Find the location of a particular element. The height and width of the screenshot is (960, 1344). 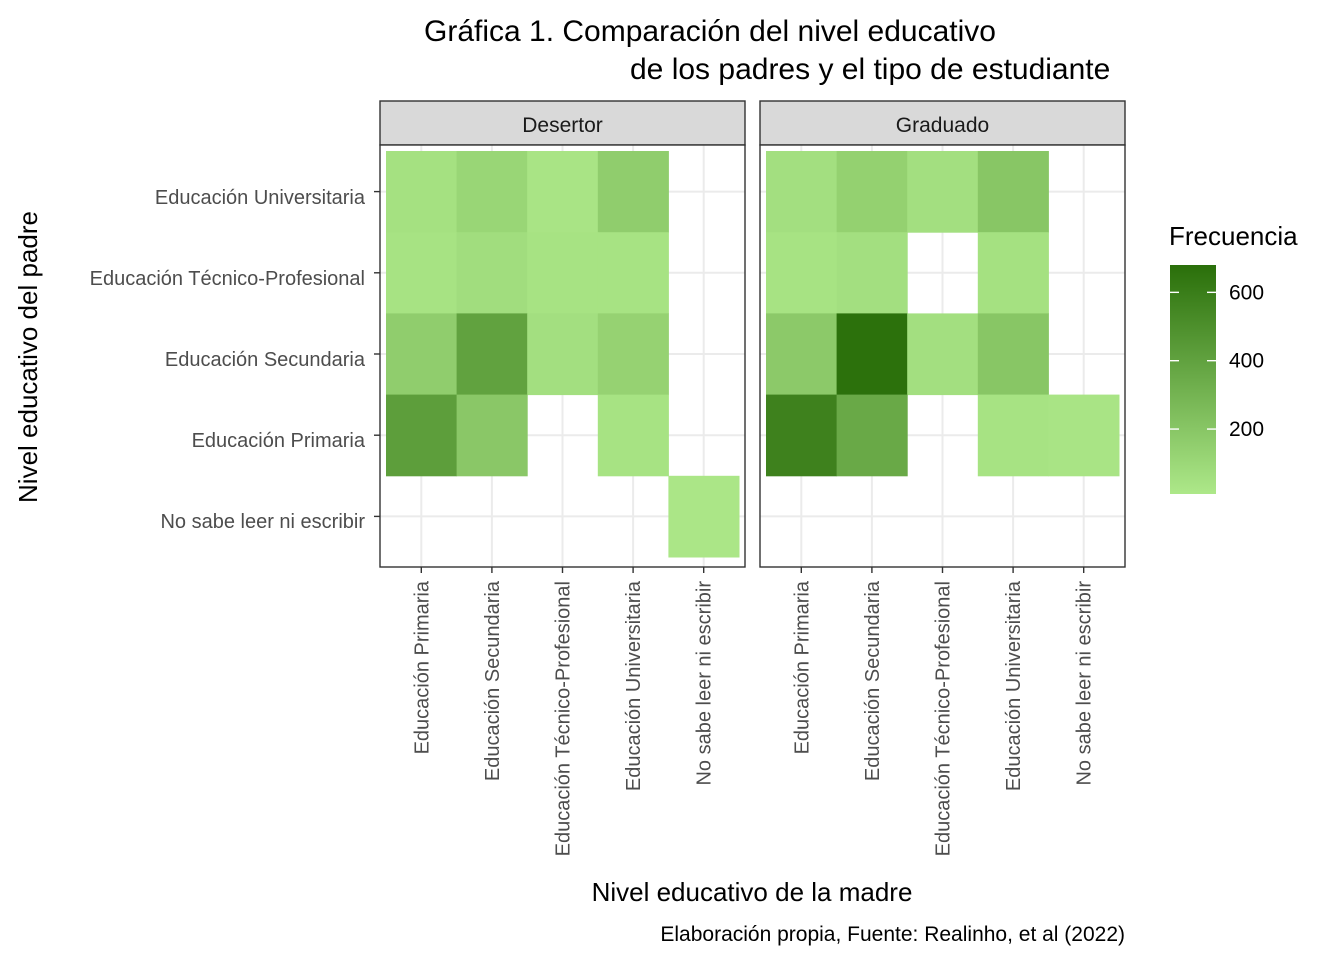

legend-title: Frecuencia is located at coordinates (1233, 236).